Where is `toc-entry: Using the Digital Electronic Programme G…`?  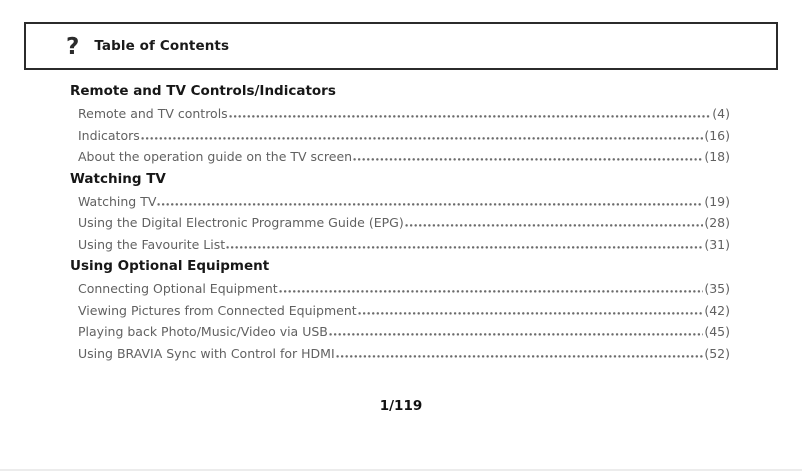 toc-entry: Using the Digital Electronic Programme G… is located at coordinates (400, 223).